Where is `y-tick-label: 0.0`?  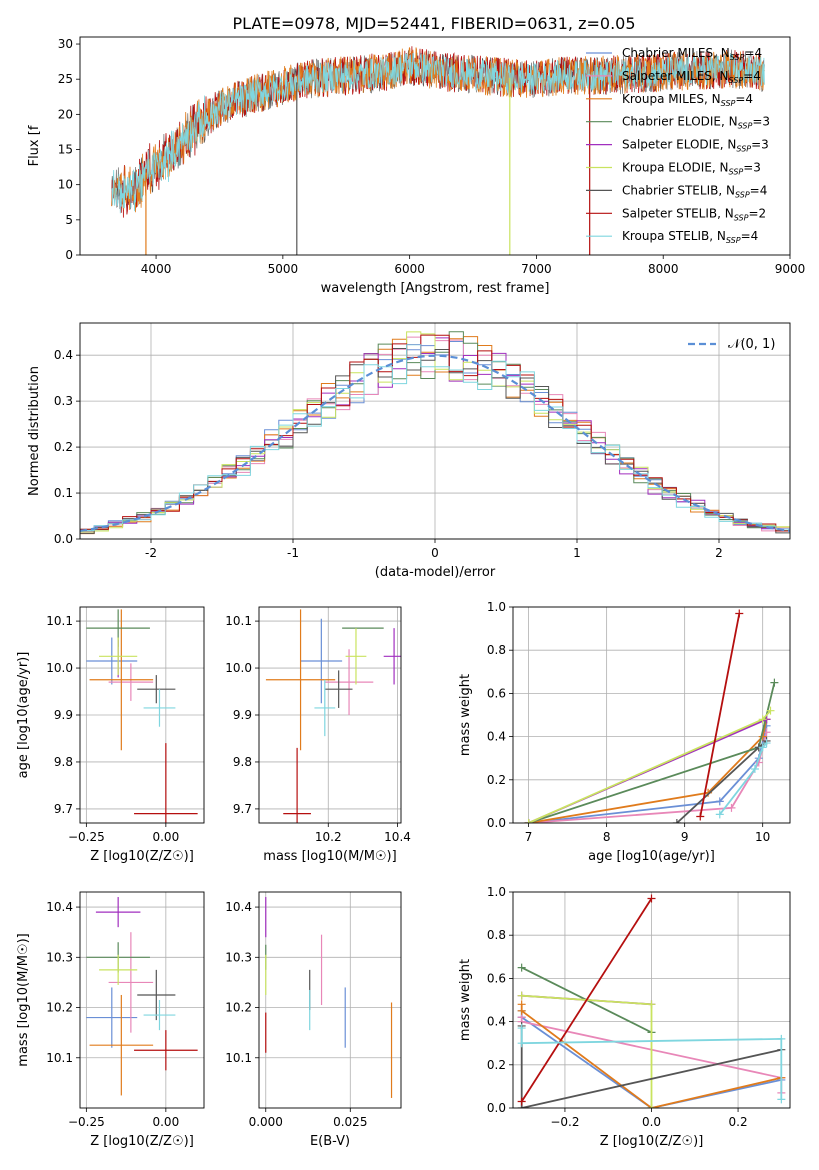
y-tick-label: 0.0 is located at coordinates (496, 1108).